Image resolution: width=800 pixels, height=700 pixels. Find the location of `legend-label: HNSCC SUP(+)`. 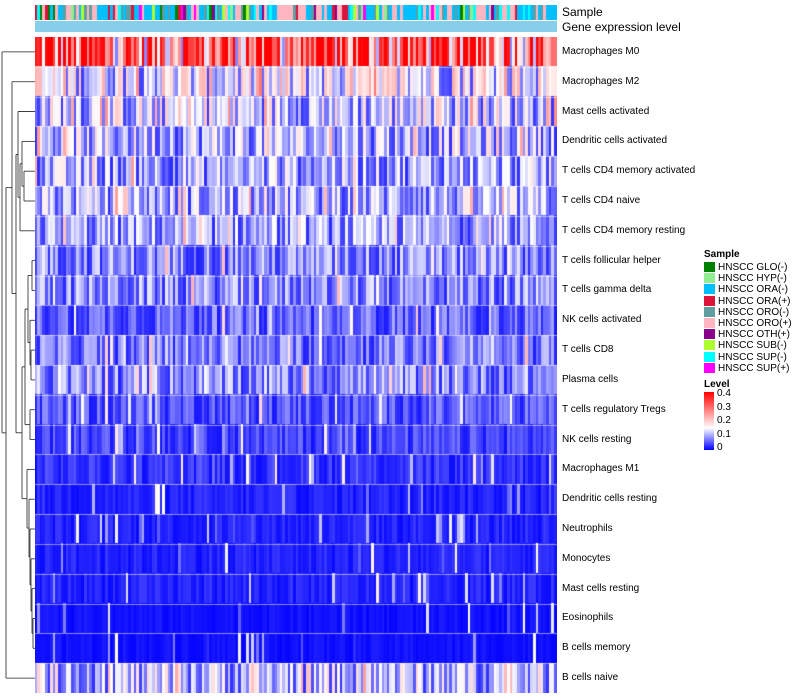

legend-label: HNSCC SUP(+) is located at coordinates (754, 368).